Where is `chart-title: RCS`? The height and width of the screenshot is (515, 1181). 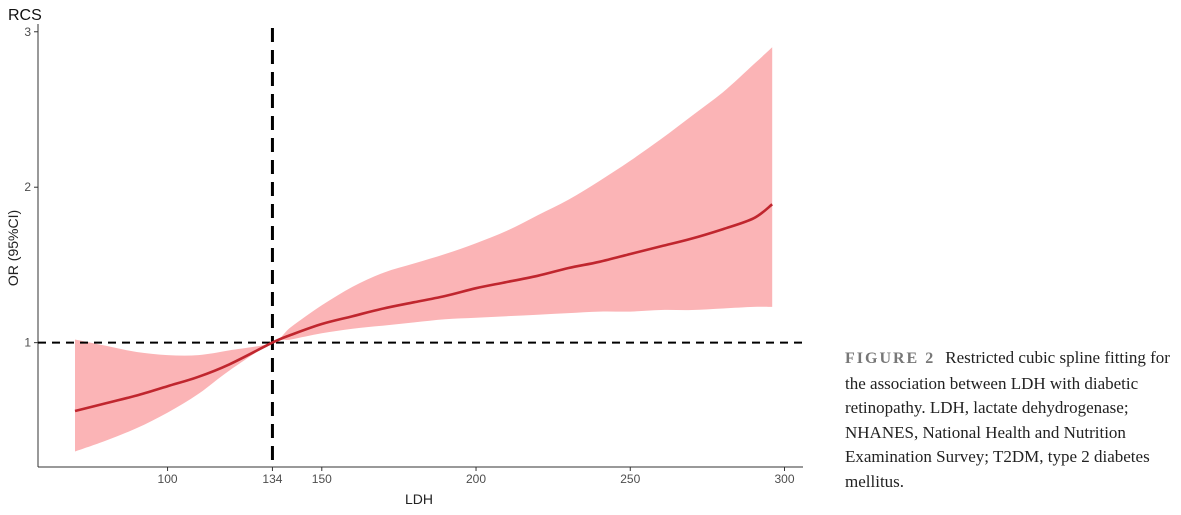
chart-title: RCS is located at coordinates (25, 15).